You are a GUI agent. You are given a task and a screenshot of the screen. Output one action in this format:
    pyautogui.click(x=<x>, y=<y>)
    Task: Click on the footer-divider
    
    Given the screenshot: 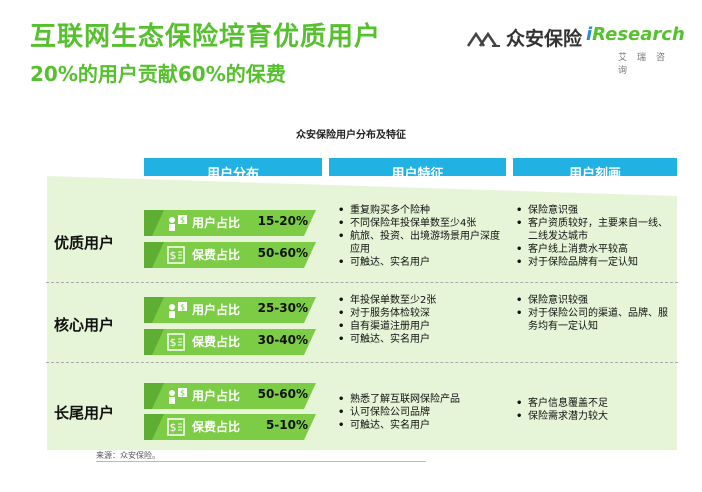 What is the action you would take?
    pyautogui.click(x=261, y=461)
    